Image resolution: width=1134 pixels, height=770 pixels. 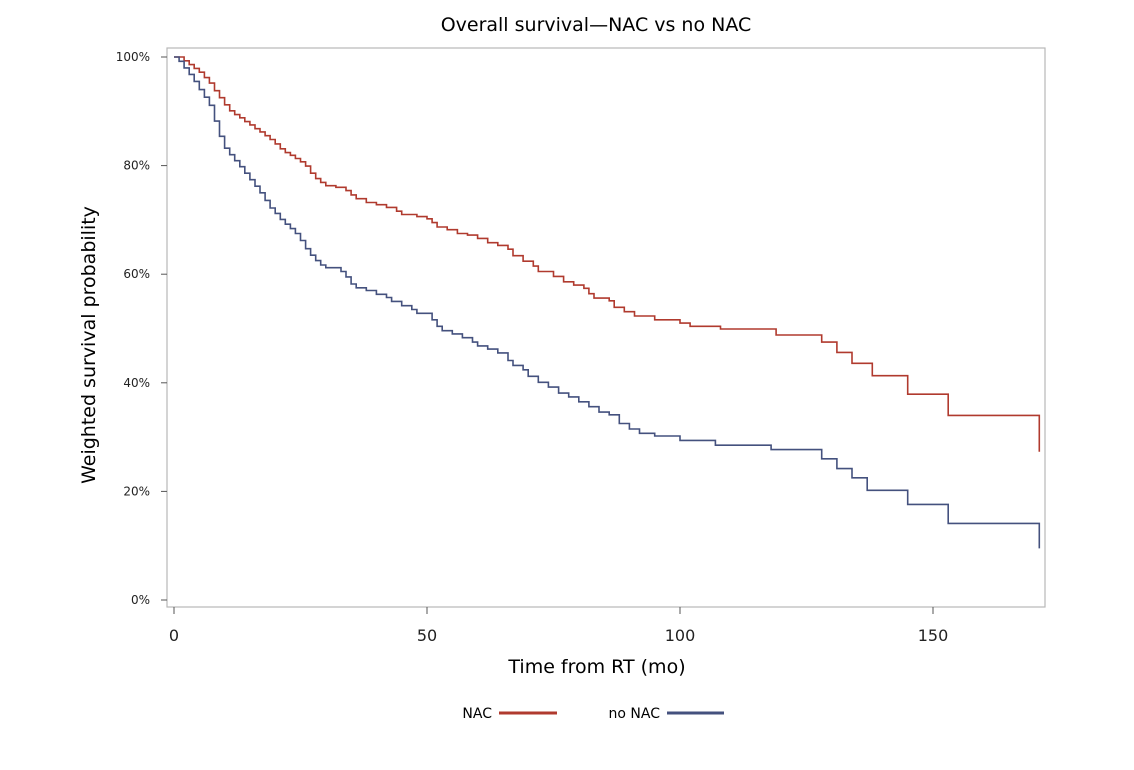 What do you see at coordinates (596, 667) in the screenshot?
I see `x-axis-label: Time from RT (mo)` at bounding box center [596, 667].